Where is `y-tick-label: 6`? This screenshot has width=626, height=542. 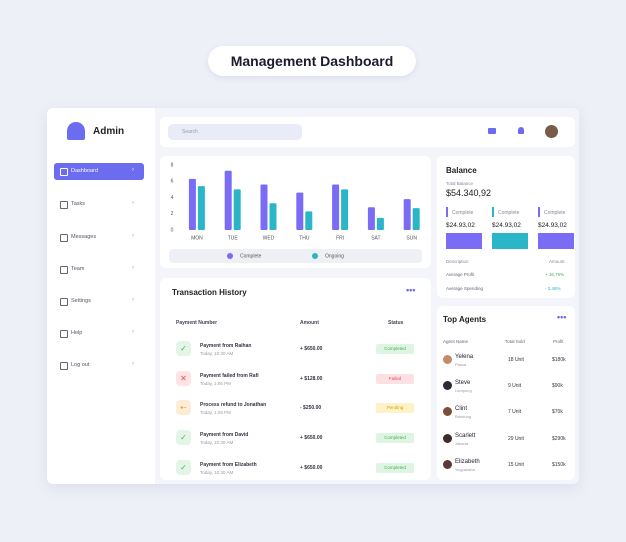
y-tick-label: 6 is located at coordinates (172, 182).